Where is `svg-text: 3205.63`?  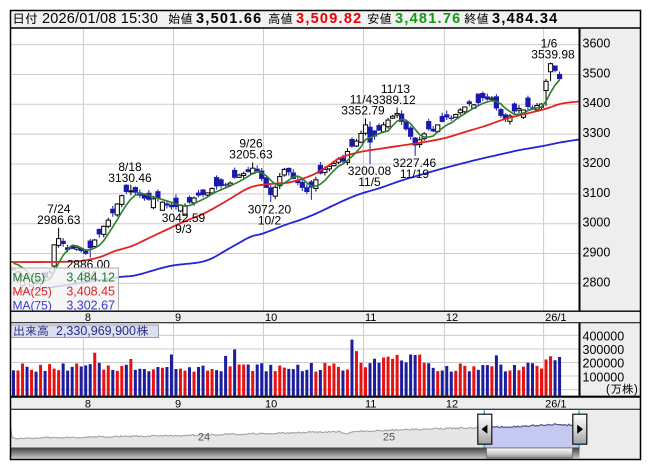 svg-text: 3205.63 is located at coordinates (251, 155).